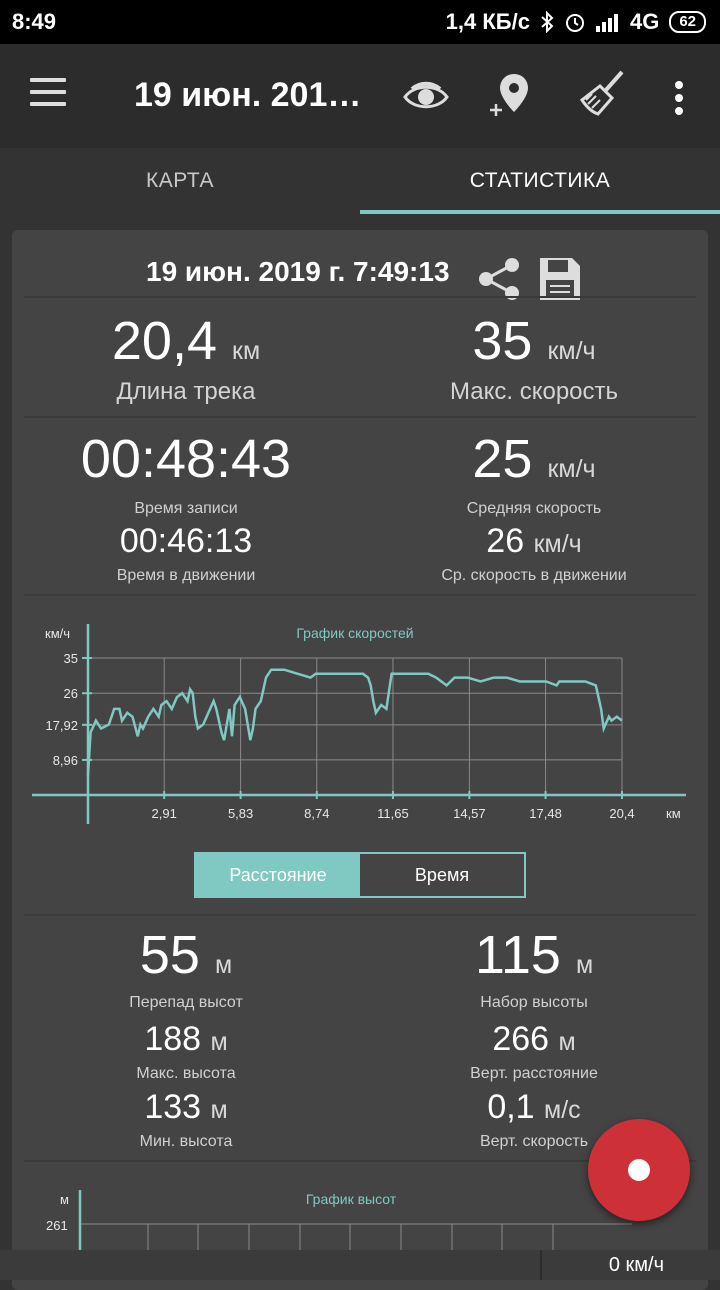  I want to click on track-length-stat: 20,4 км Длина трека, so click(186, 358).